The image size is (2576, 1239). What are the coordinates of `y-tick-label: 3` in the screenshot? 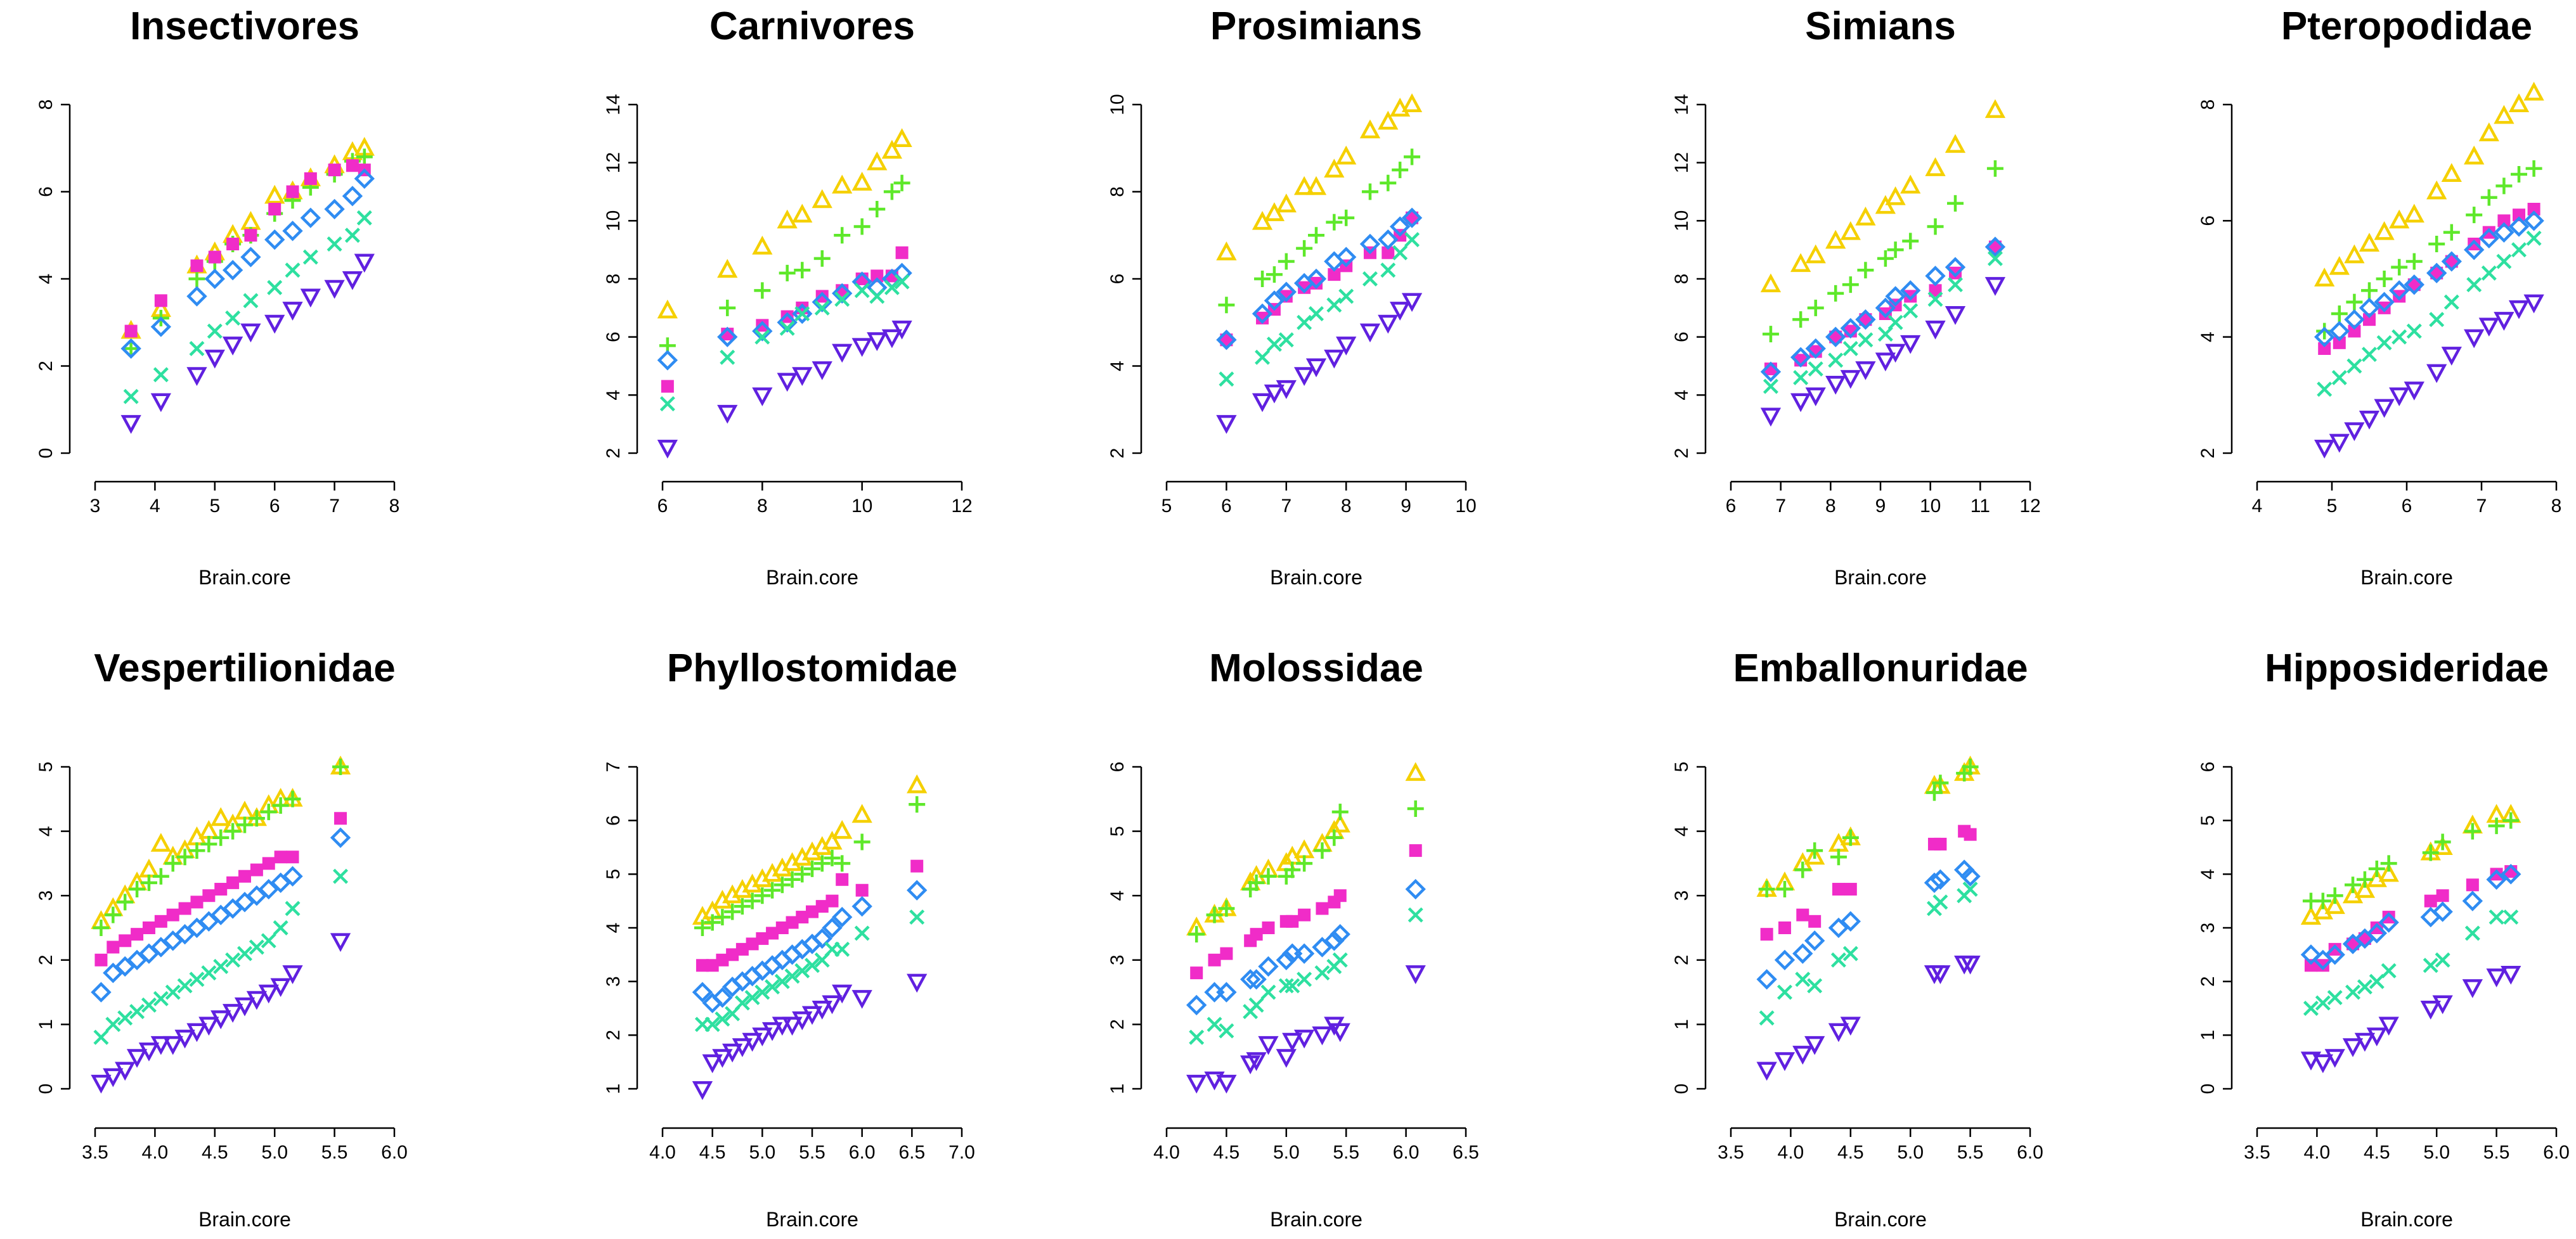 It's located at (1681, 895).